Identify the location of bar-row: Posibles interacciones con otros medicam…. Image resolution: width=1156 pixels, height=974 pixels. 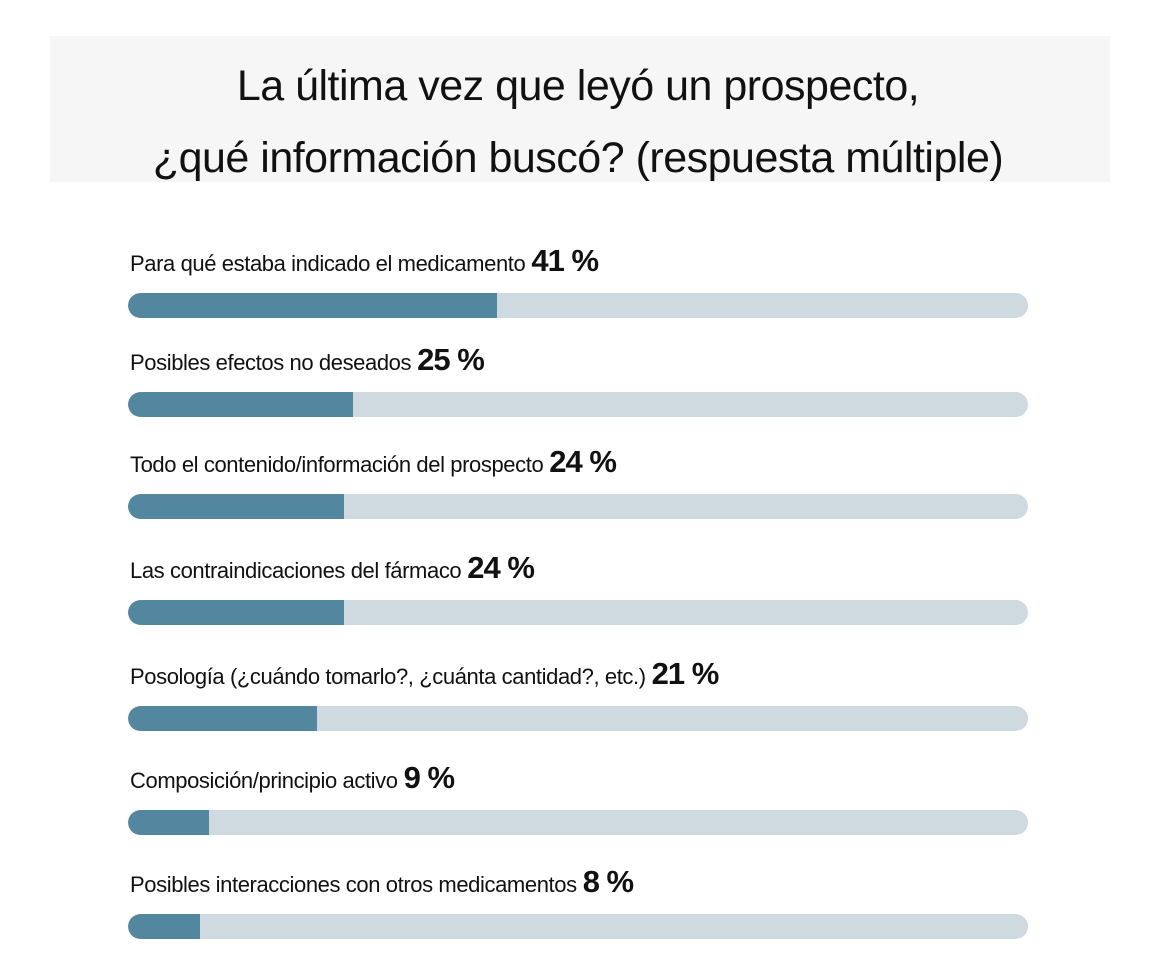
(578, 919).